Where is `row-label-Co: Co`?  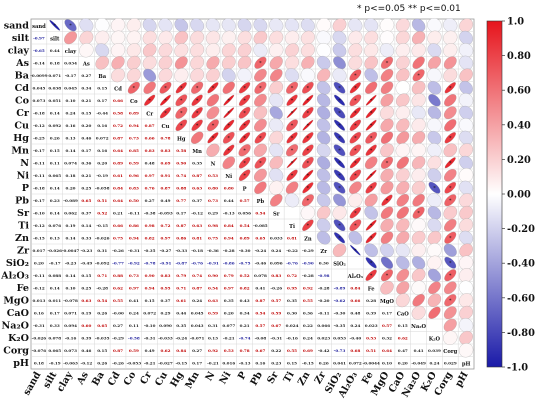
row-label-Co: Co is located at coordinates (22, 101).